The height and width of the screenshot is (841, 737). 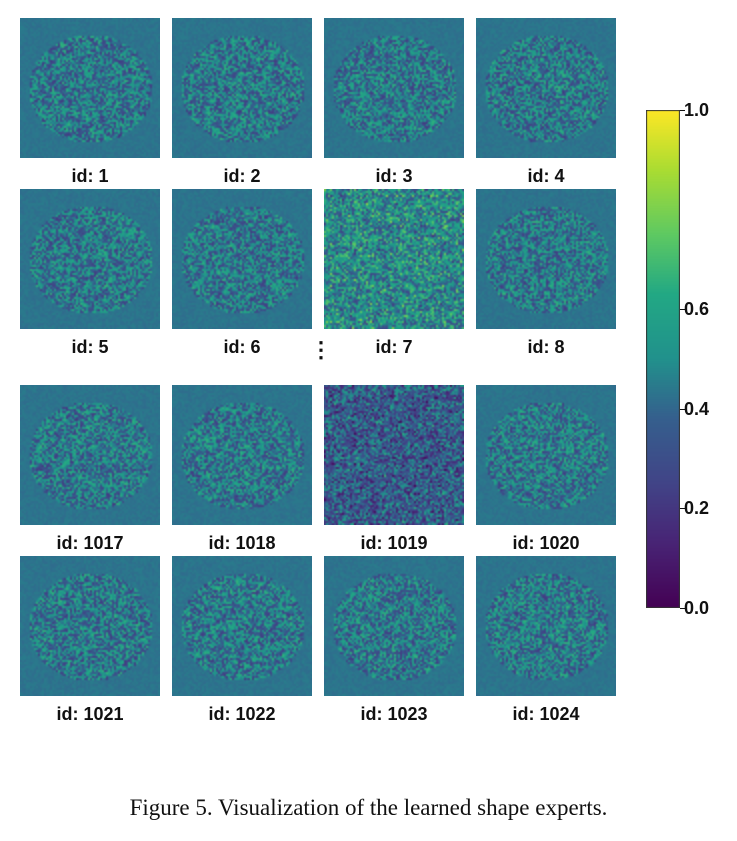 What do you see at coordinates (242, 347) in the screenshot?
I see `expert-id-label: id: 6` at bounding box center [242, 347].